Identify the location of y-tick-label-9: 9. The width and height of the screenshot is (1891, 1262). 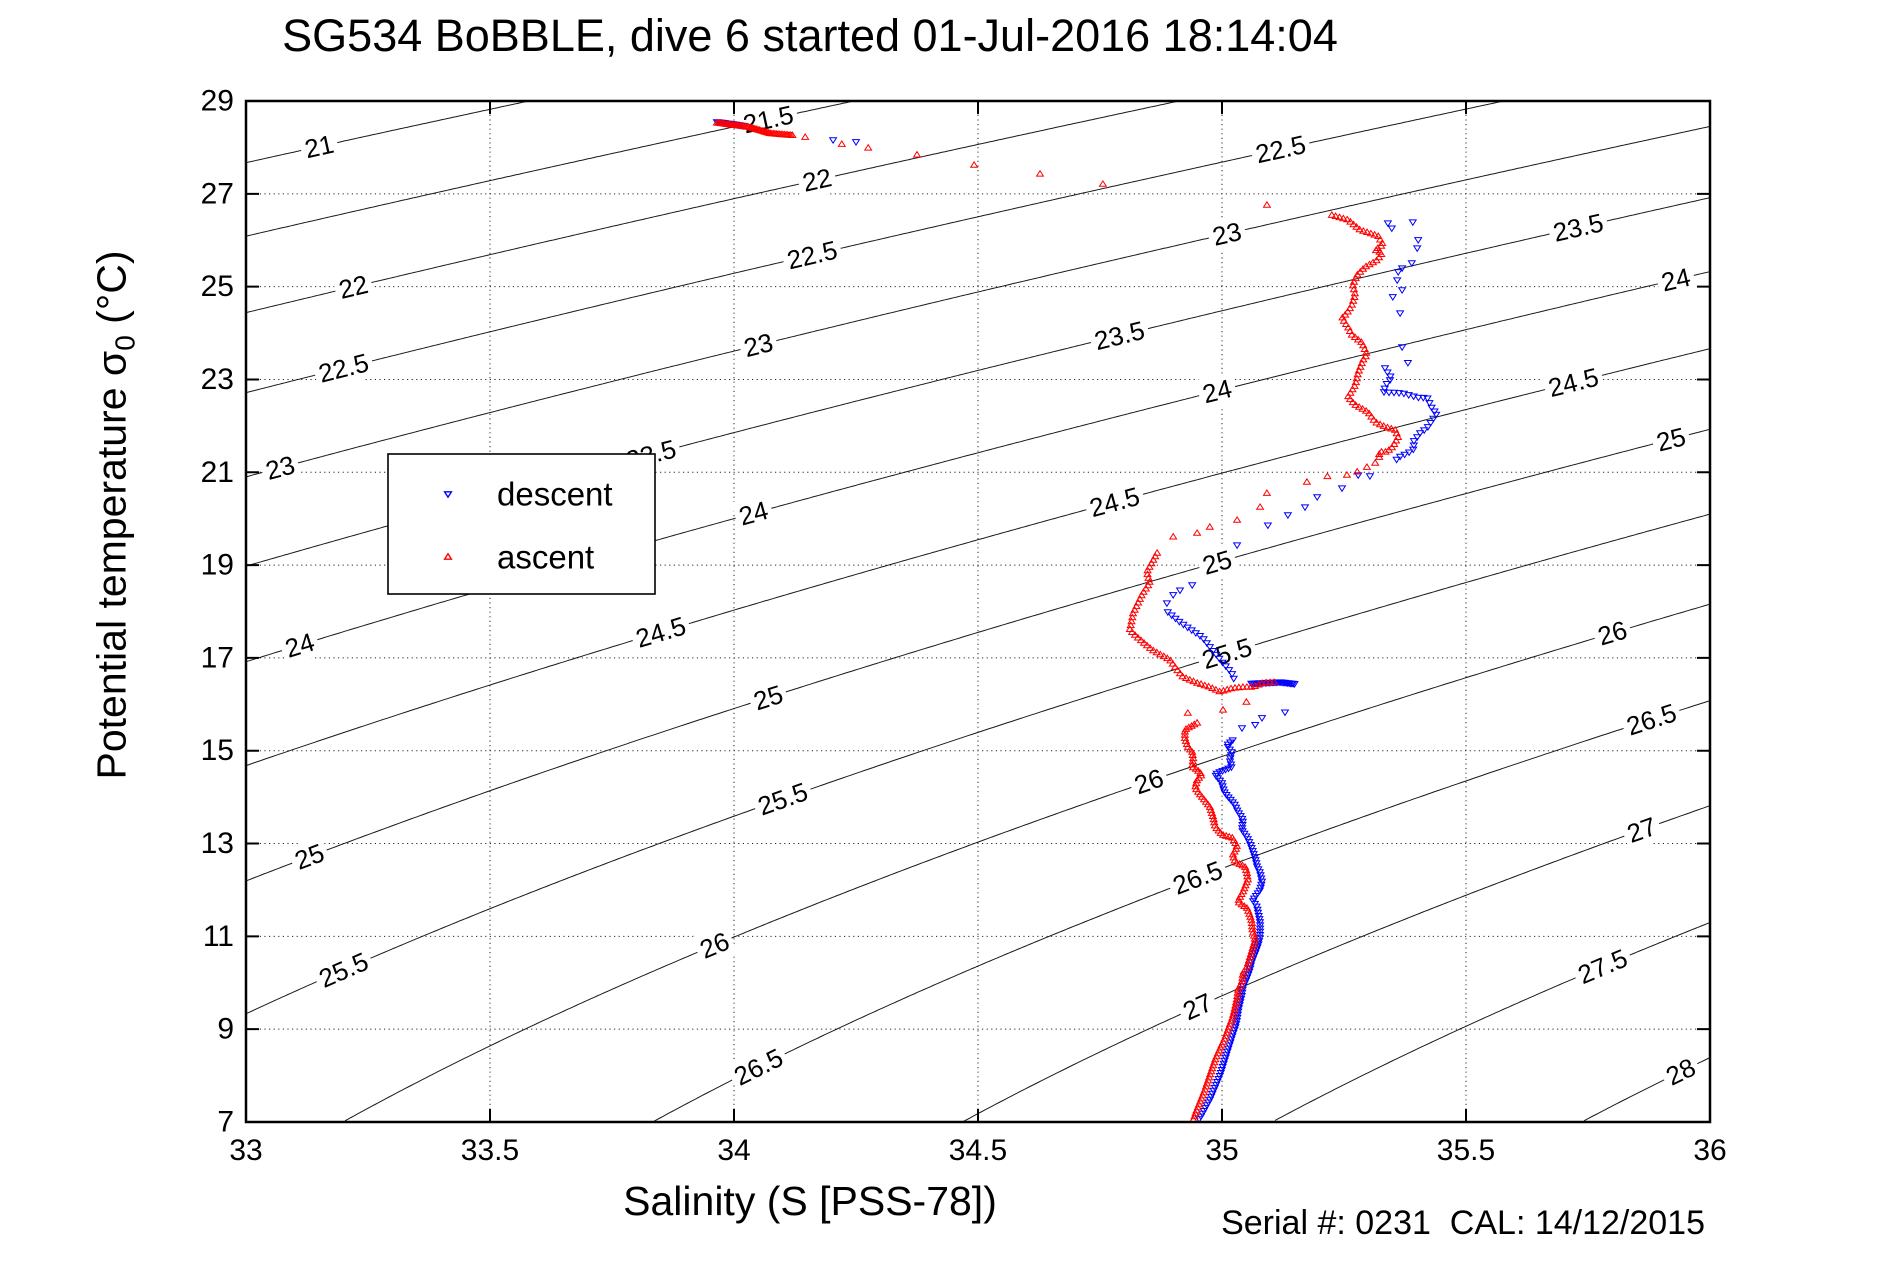
(225, 1029).